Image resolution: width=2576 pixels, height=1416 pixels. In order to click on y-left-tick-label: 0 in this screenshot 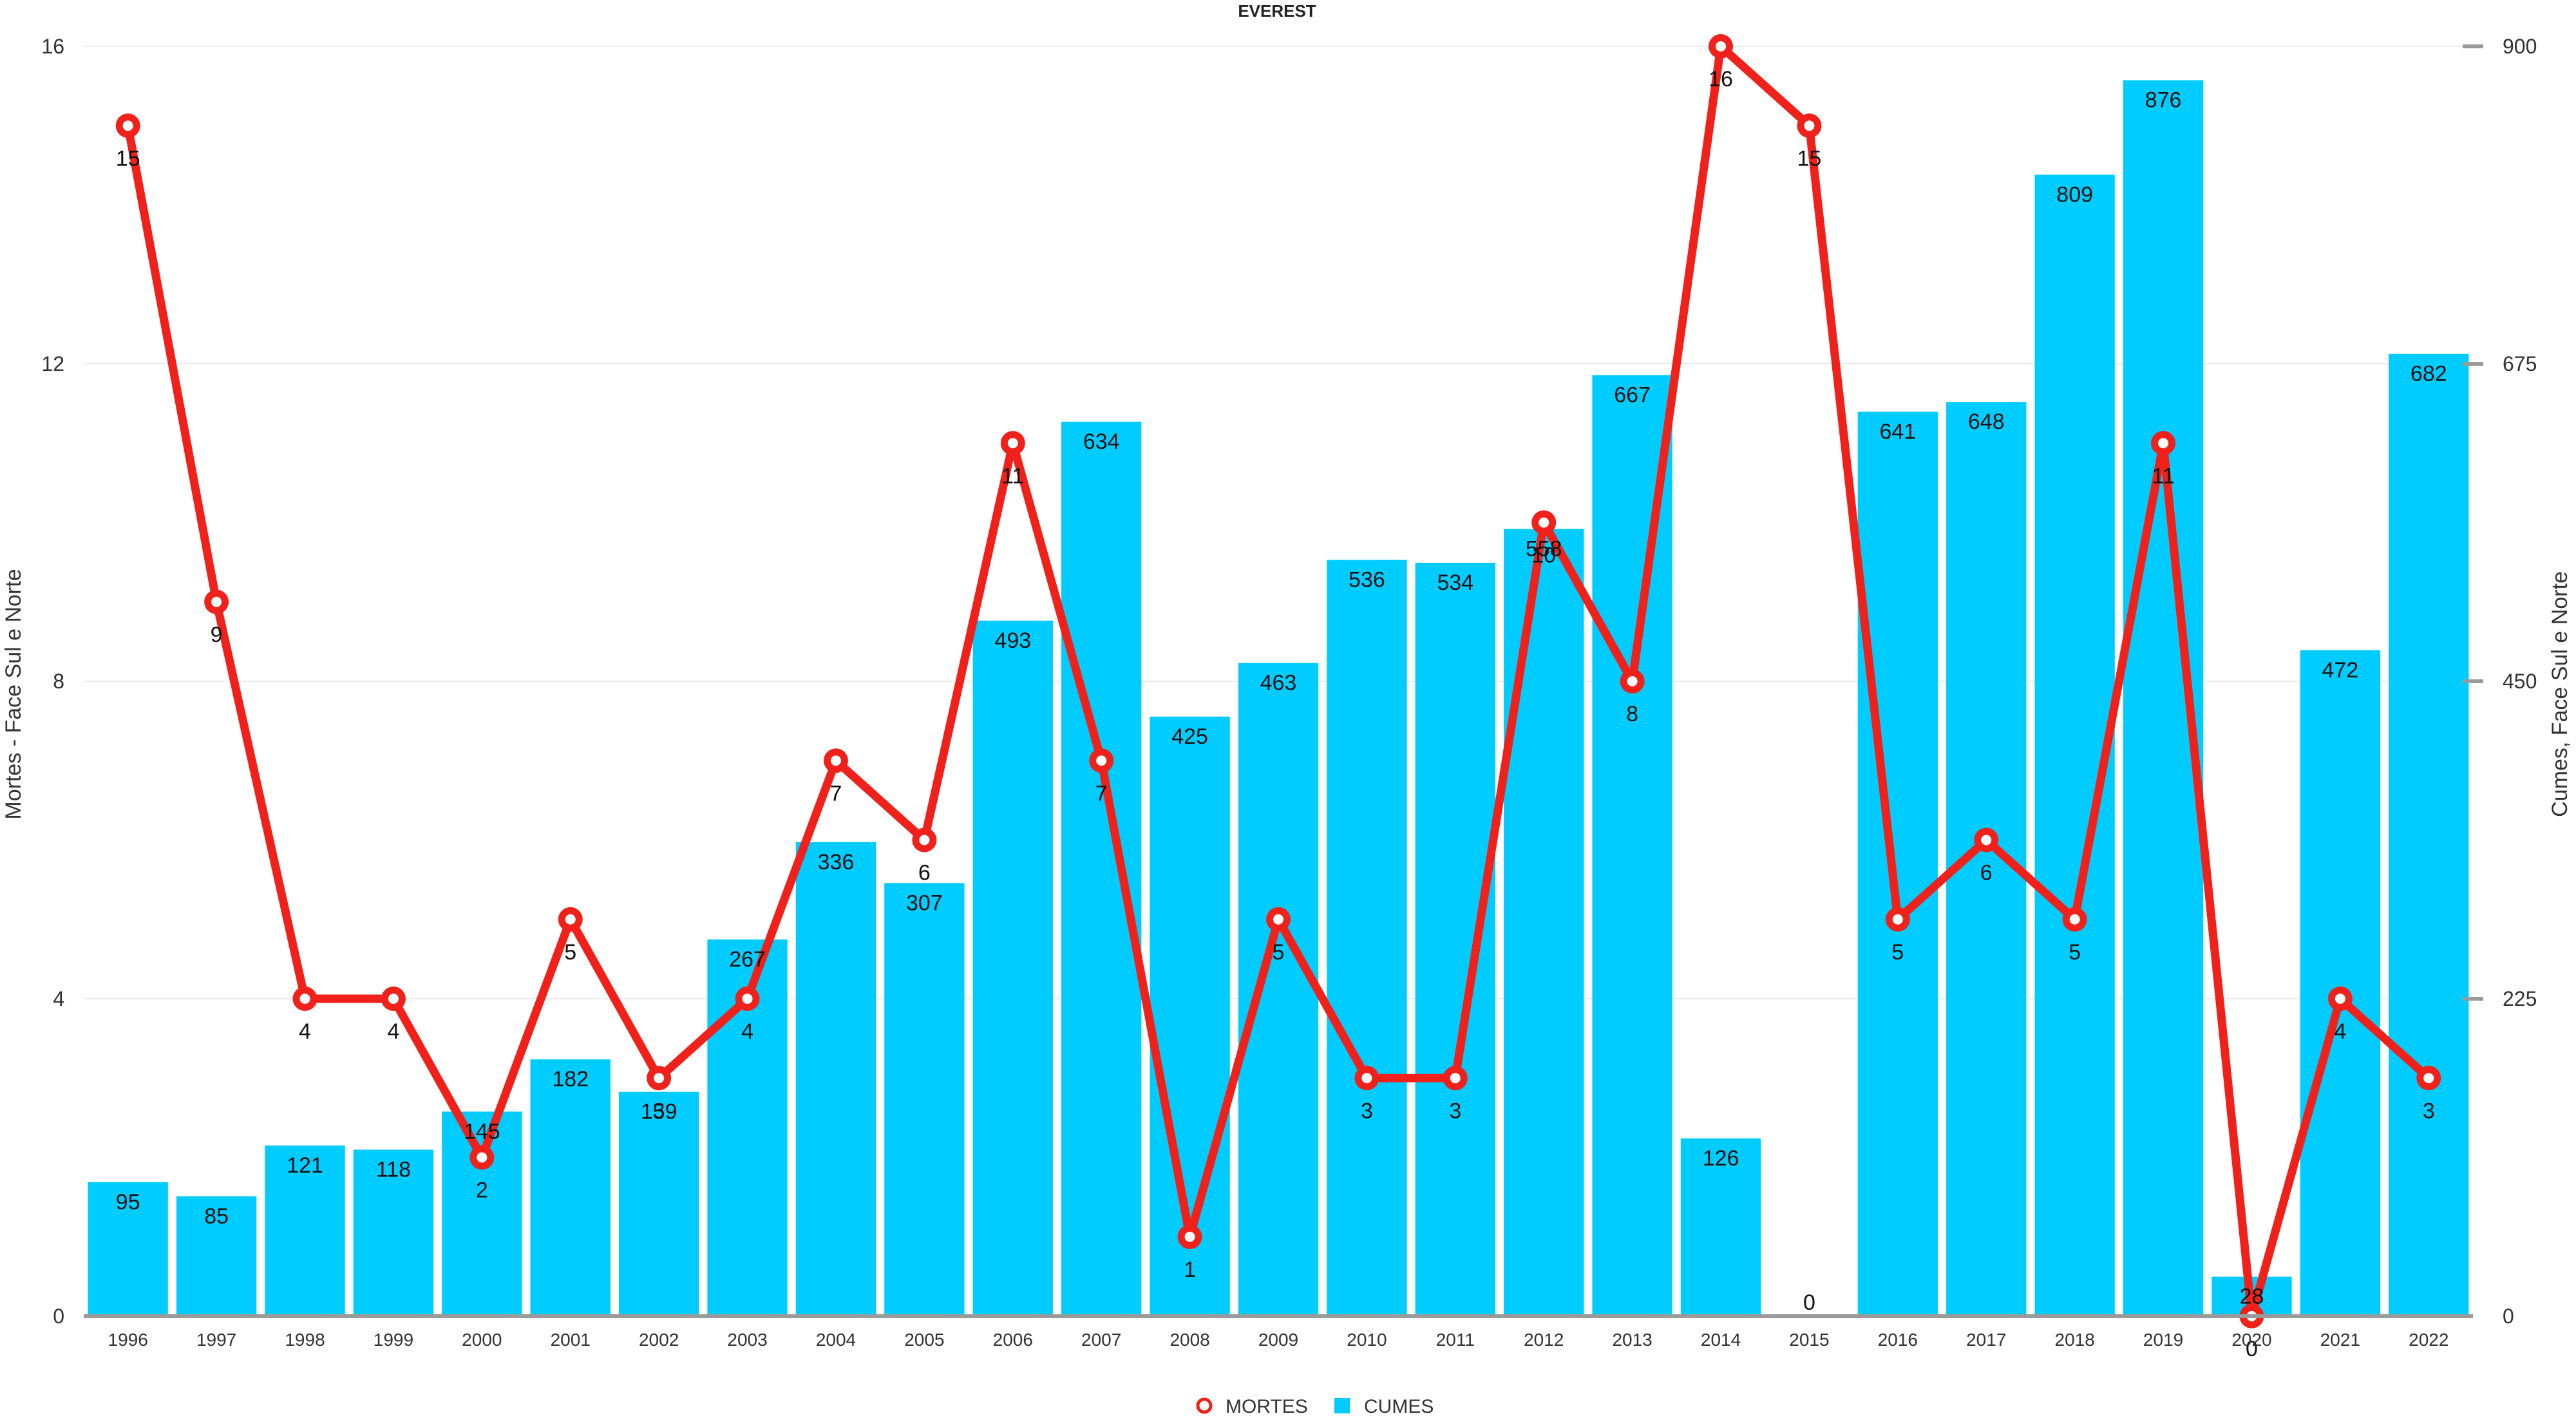, I will do `click(58, 1316)`.